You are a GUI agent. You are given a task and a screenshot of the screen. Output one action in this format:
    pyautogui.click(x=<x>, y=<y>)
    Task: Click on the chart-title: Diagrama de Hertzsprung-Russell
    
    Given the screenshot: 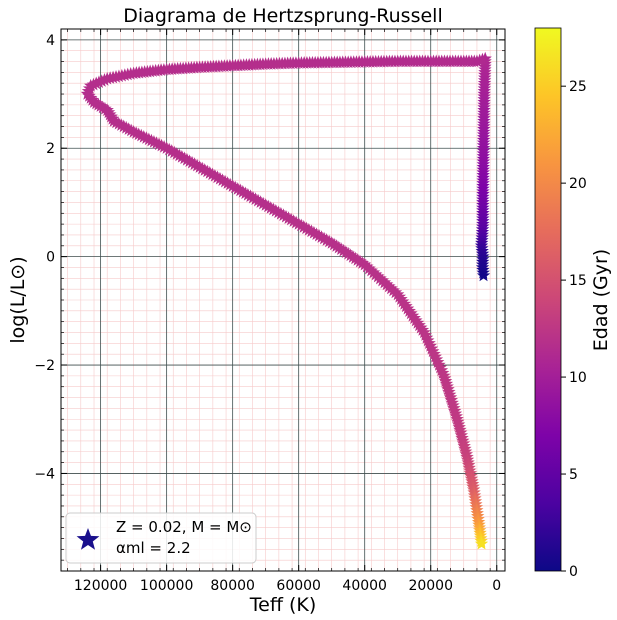 What is the action you would take?
    pyautogui.click(x=282, y=16)
    